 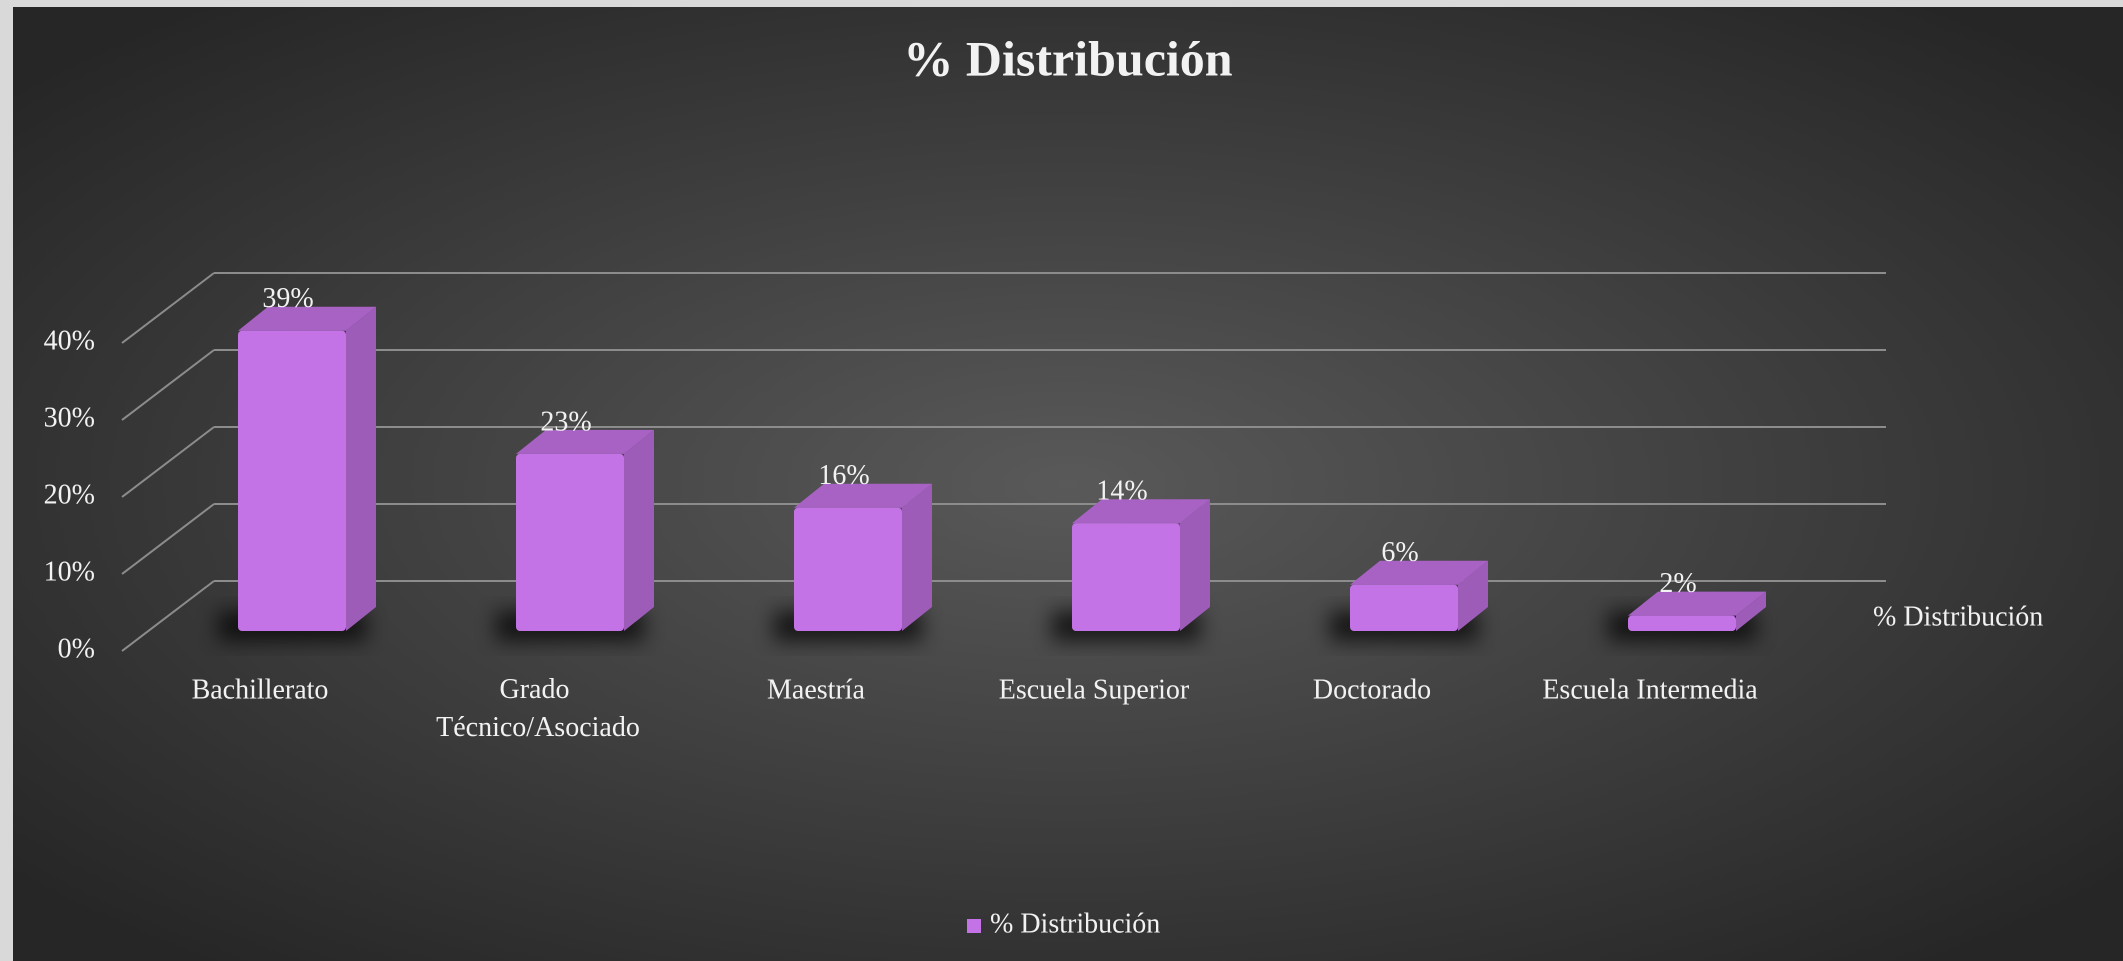 What do you see at coordinates (974, 926) in the screenshot?
I see `legend-swatch` at bounding box center [974, 926].